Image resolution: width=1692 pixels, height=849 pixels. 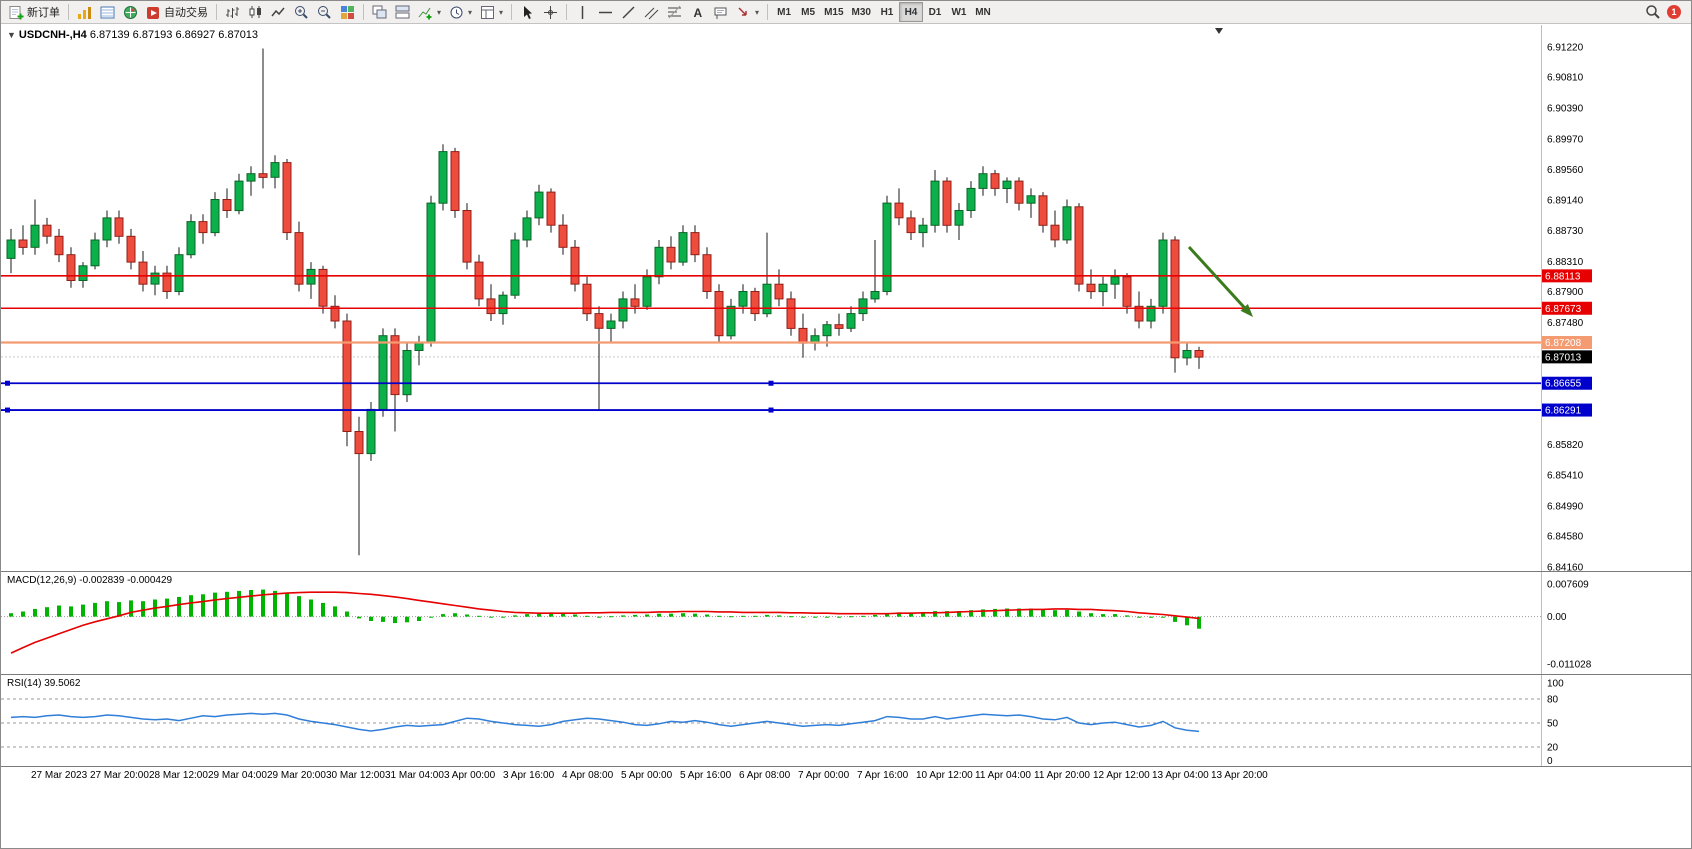 I want to click on timeframe-m1-button: M1, so click(x=784, y=12).